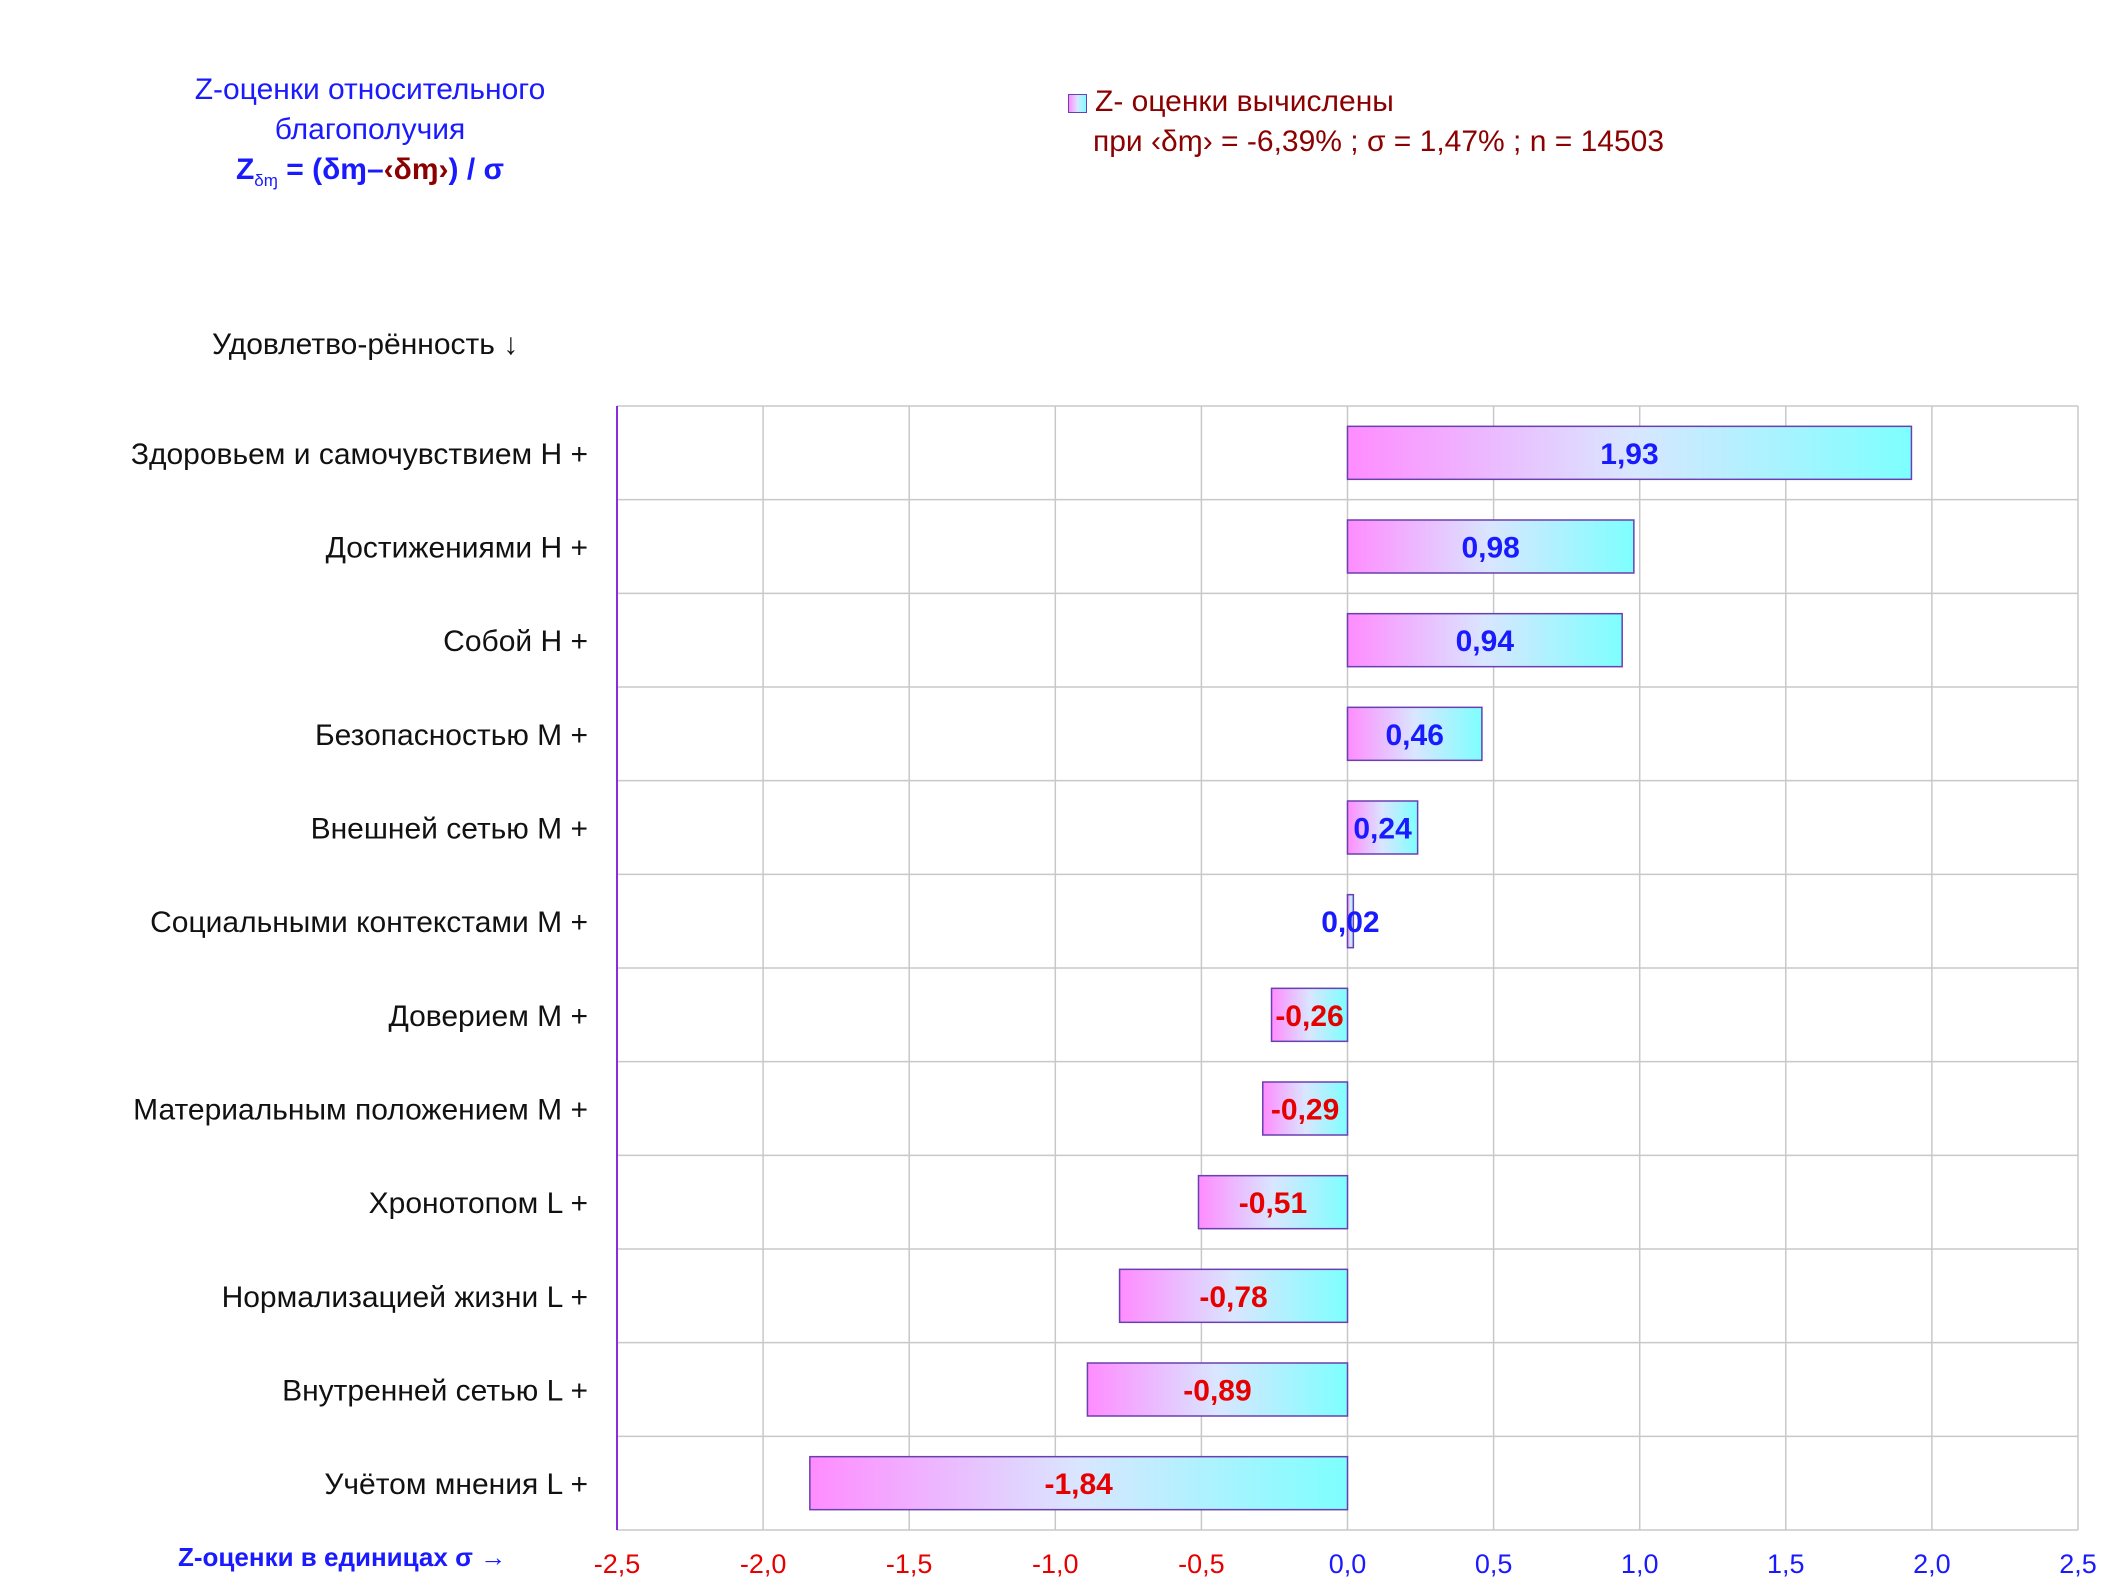 The height and width of the screenshot is (1594, 2126). I want to click on title-line-1: Z-оценки относительного, so click(370, 89).